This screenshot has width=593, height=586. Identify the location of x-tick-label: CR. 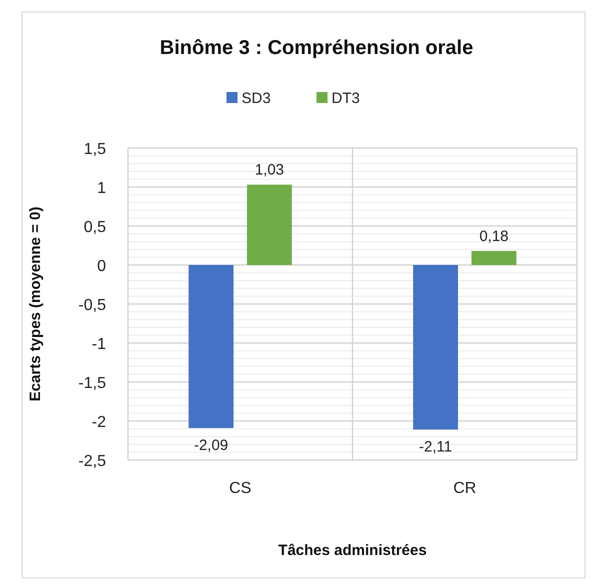
(464, 488).